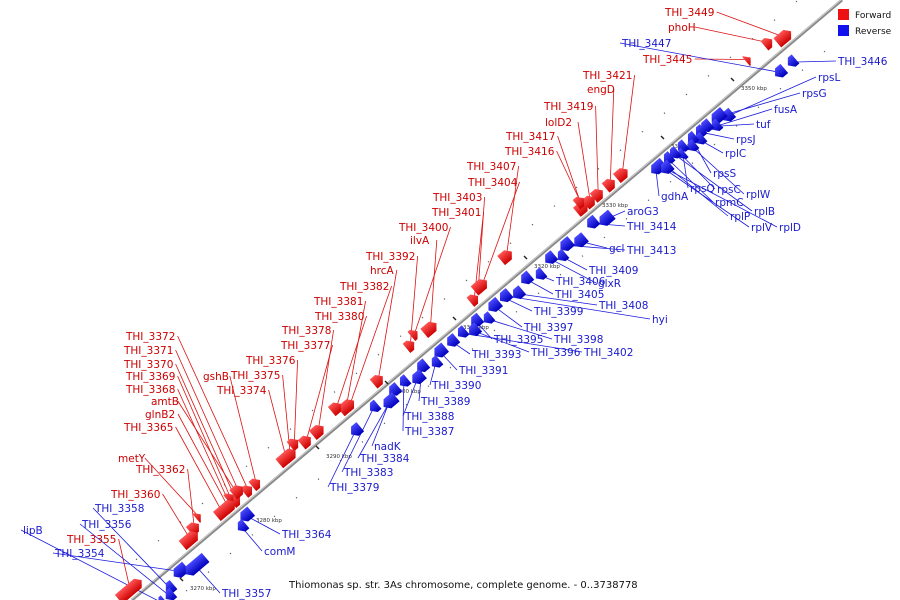 This screenshot has height=600, width=900. Describe the element at coordinates (623, 306) in the screenshot. I see `reverse-gene-label: THI_3408` at that location.